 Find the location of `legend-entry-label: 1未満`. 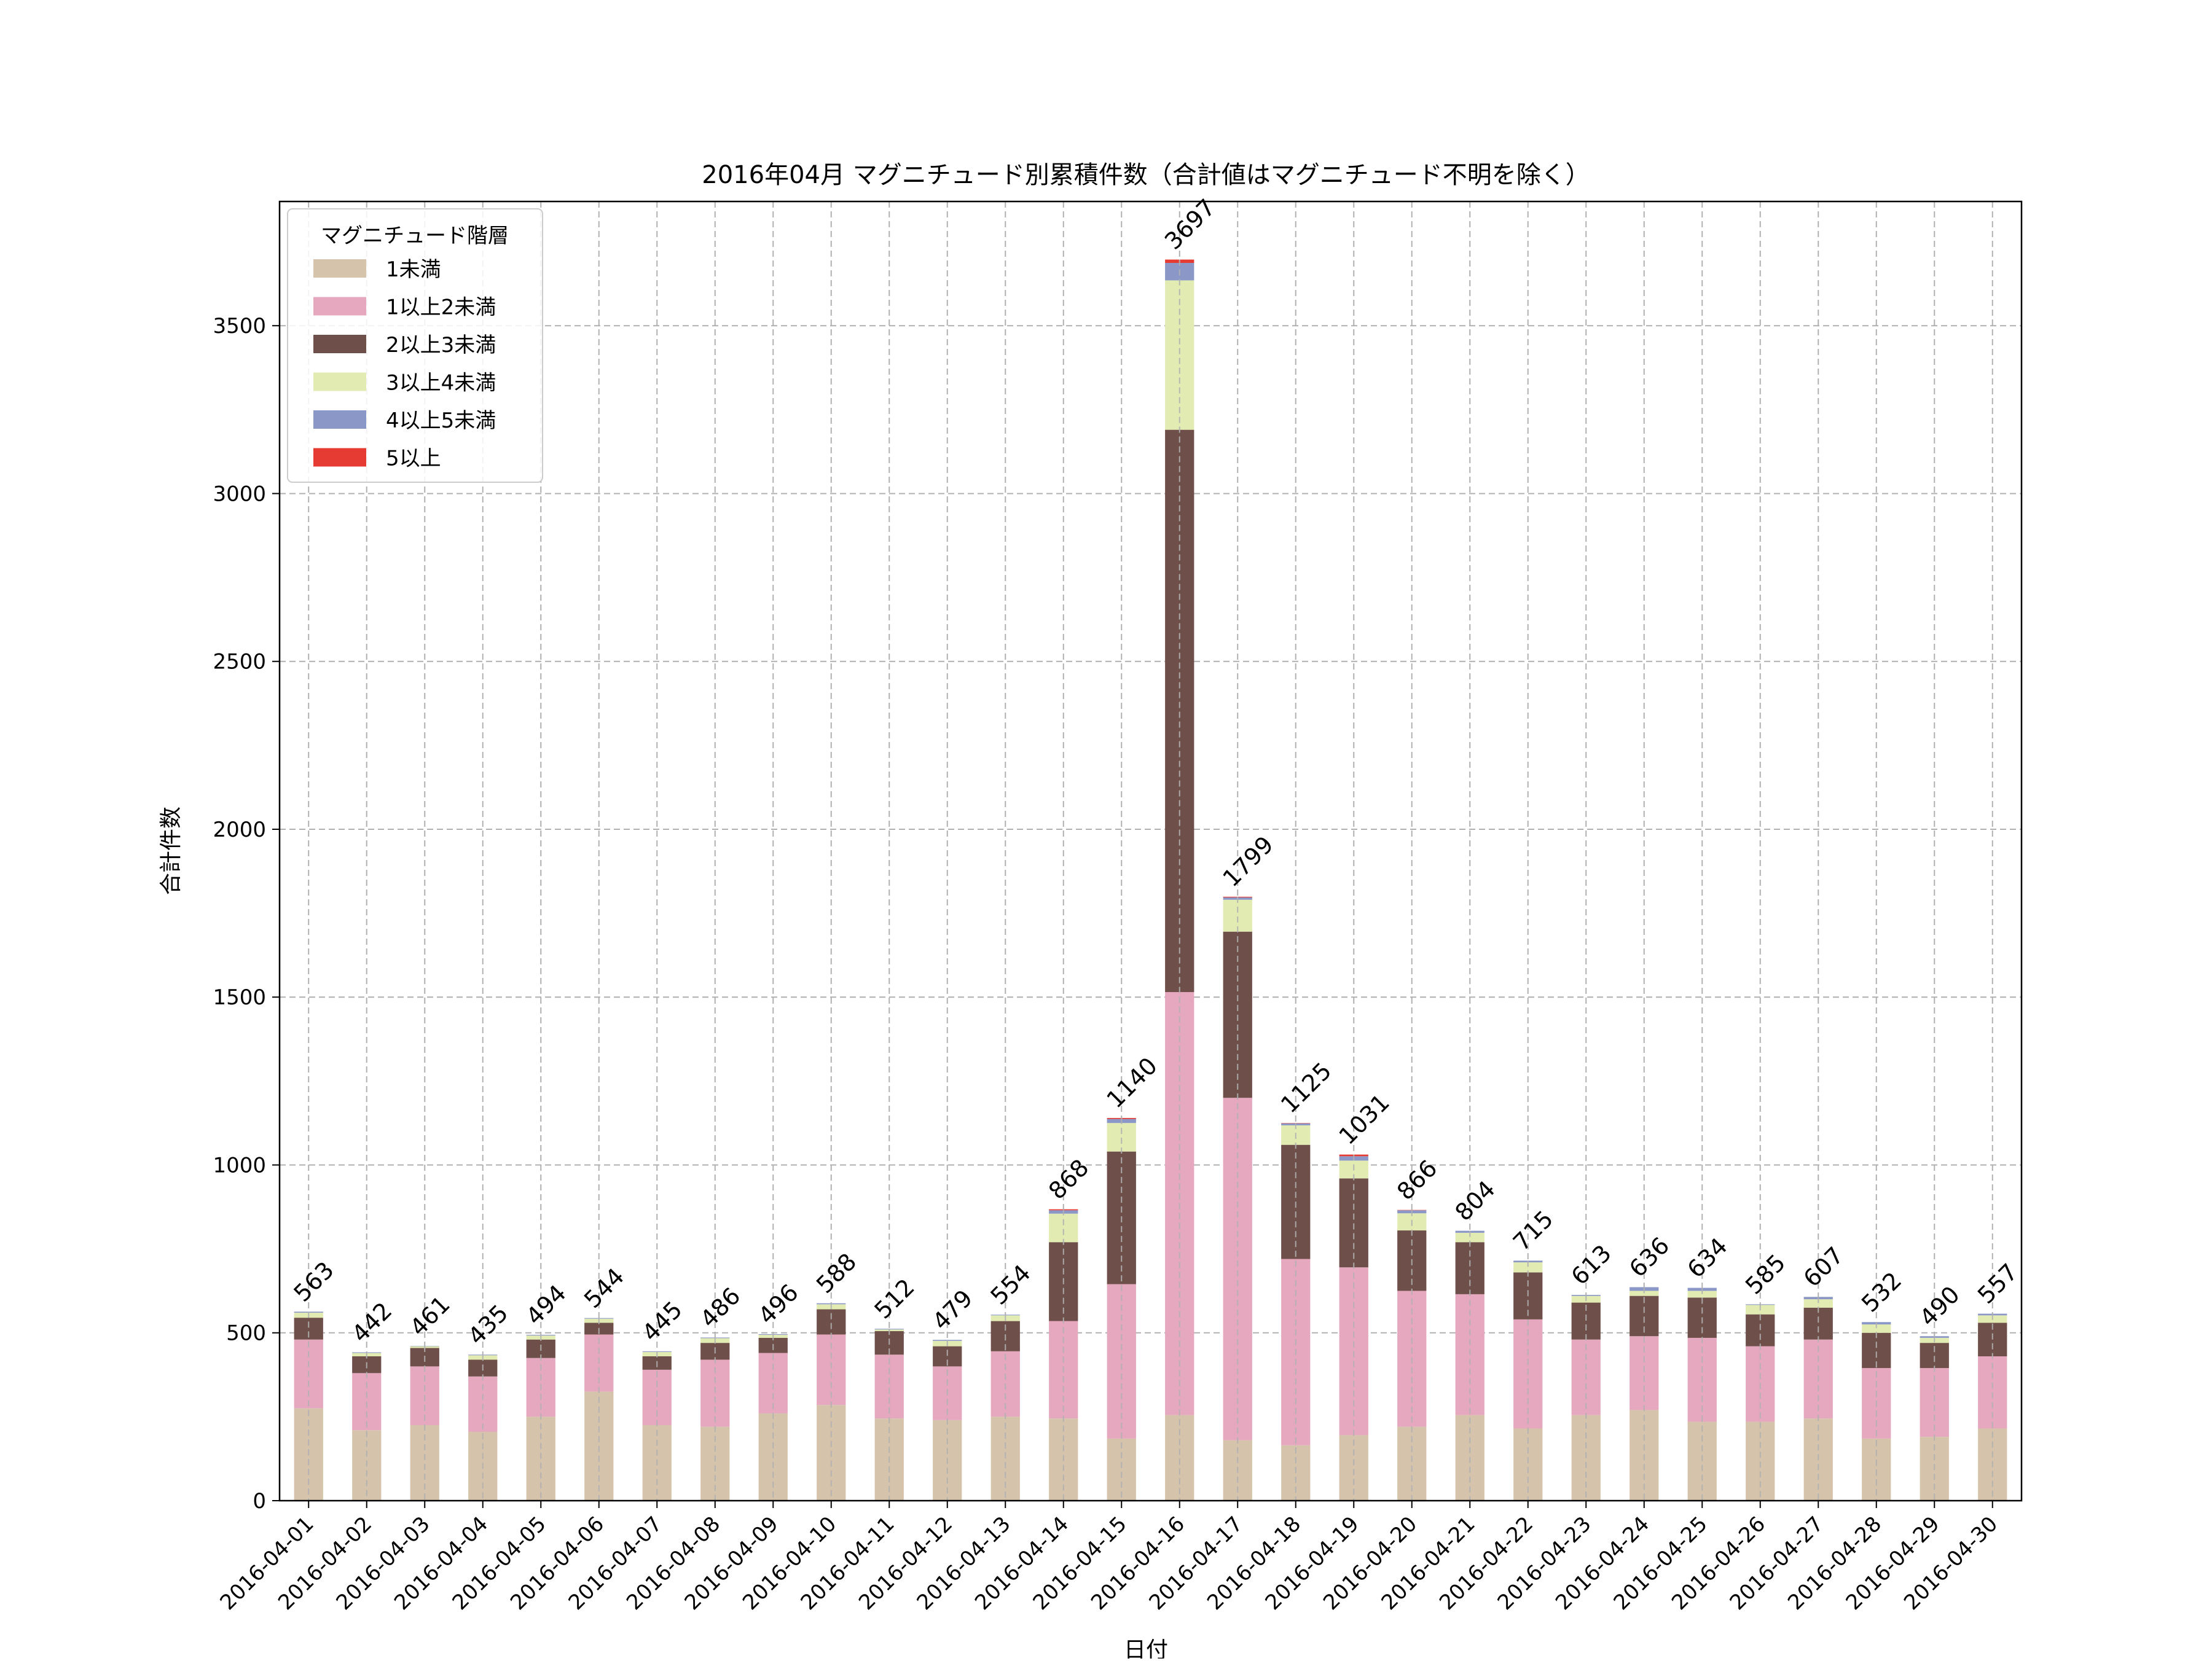

legend-entry-label: 1未満 is located at coordinates (413, 269).